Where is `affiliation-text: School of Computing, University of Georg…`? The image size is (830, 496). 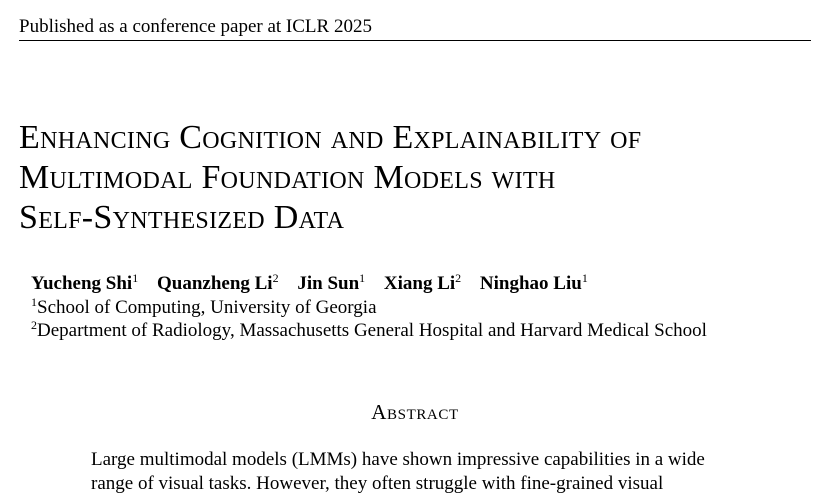
affiliation-text: School of Computing, University of Georg… is located at coordinates (207, 307).